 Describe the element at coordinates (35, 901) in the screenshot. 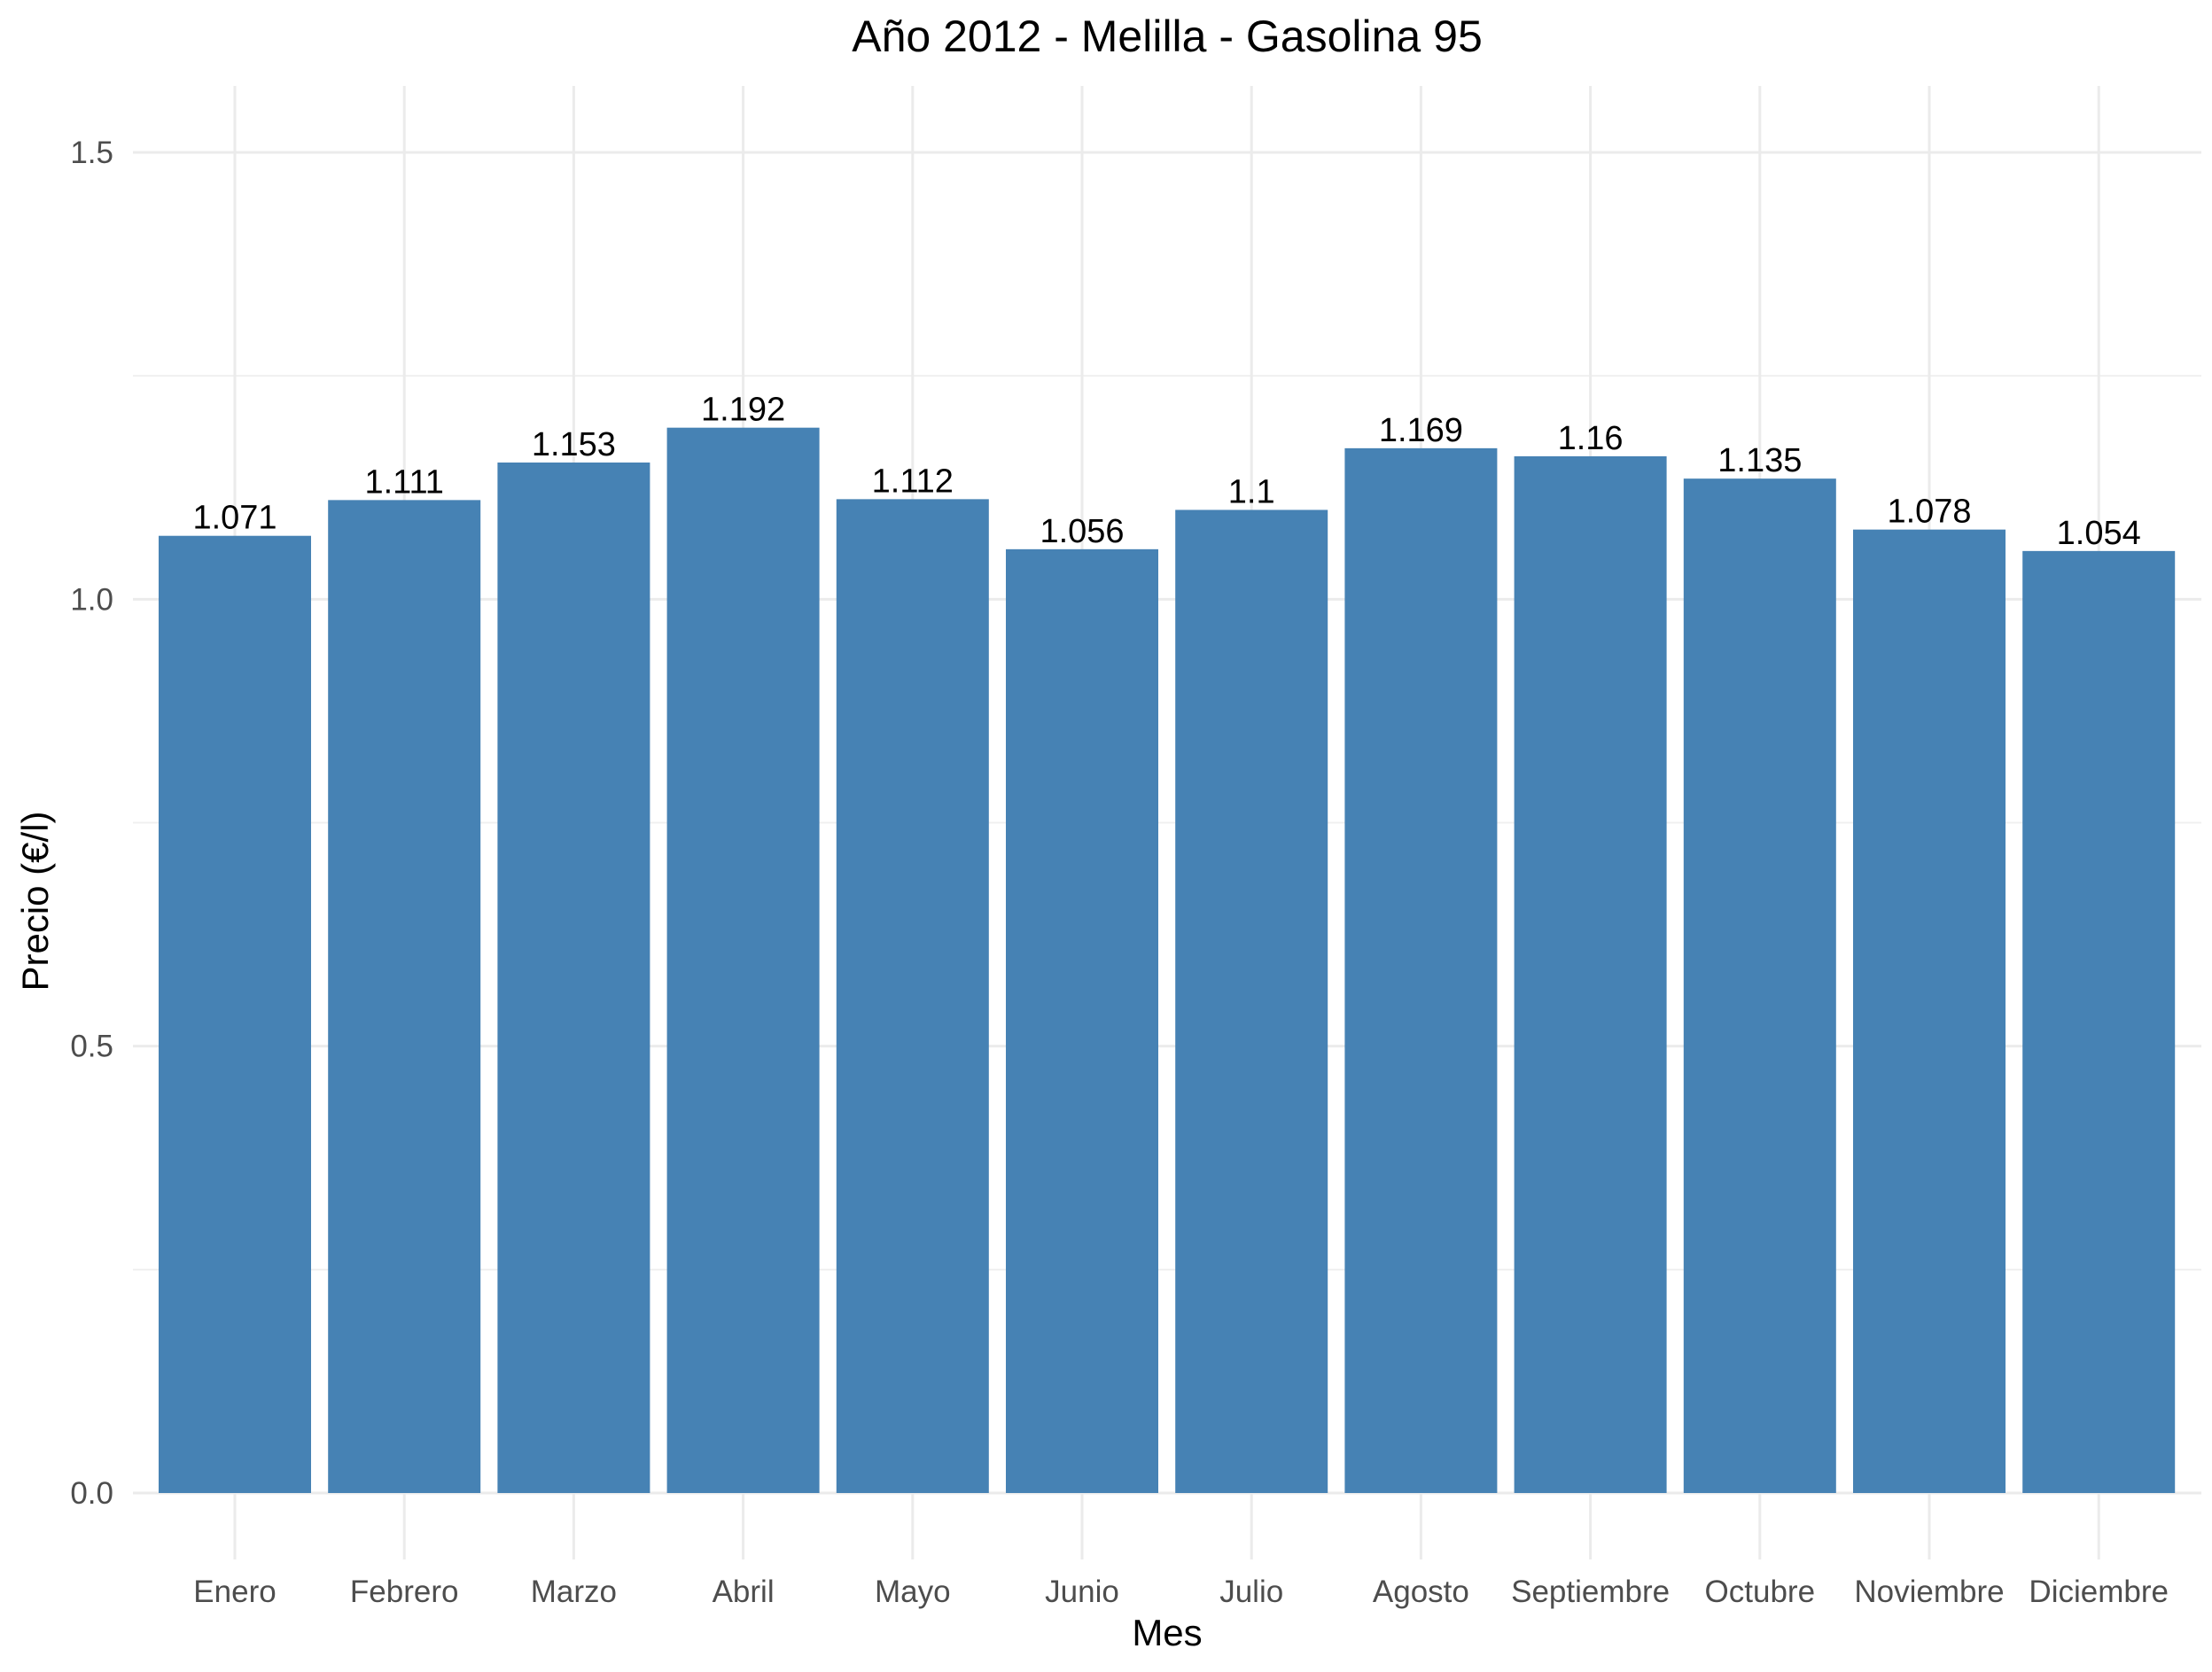

I see `y-axis-title: Precio (€/l)` at that location.